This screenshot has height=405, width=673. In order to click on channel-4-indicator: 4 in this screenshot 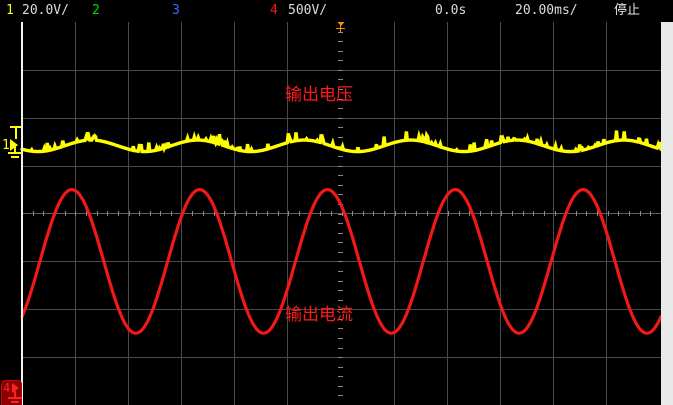, I will do `click(274, 10)`.